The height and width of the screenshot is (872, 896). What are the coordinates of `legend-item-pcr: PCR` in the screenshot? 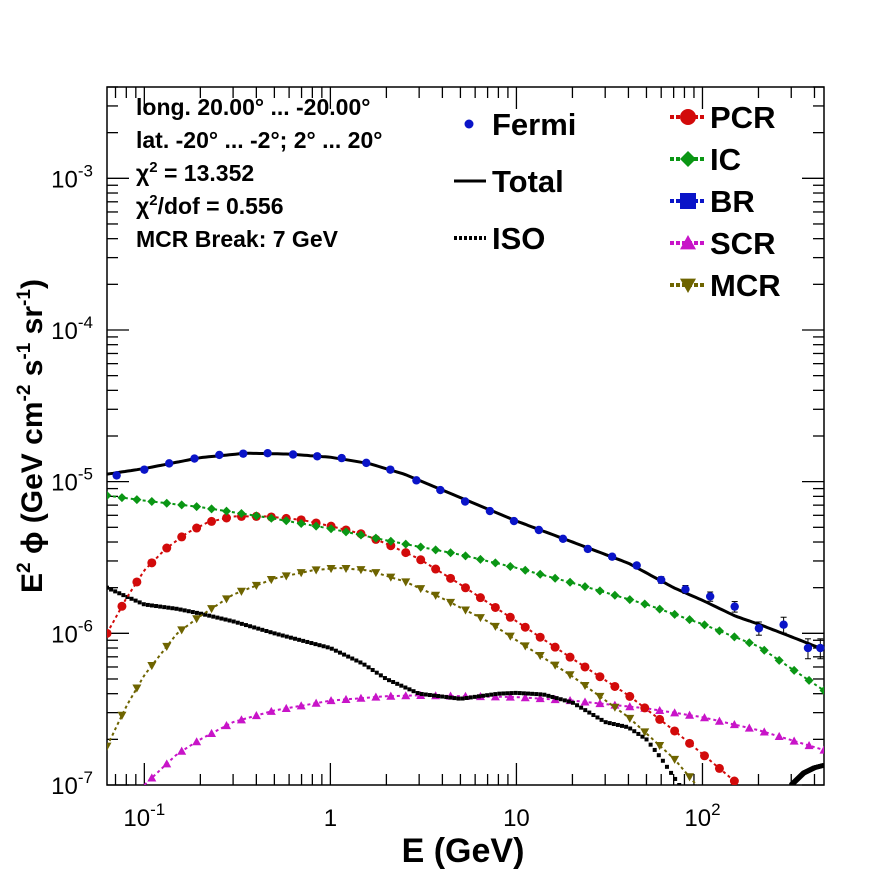 It's located at (722, 117).